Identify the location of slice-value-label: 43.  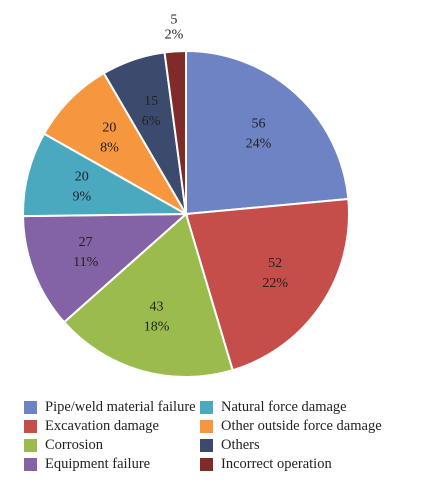
(157, 306).